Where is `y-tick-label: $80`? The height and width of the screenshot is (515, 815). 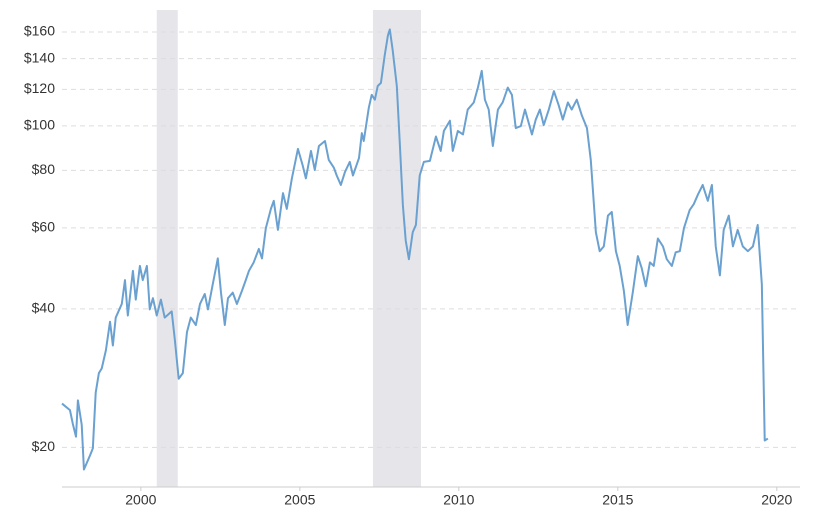 y-tick-label: $80 is located at coordinates (44, 169).